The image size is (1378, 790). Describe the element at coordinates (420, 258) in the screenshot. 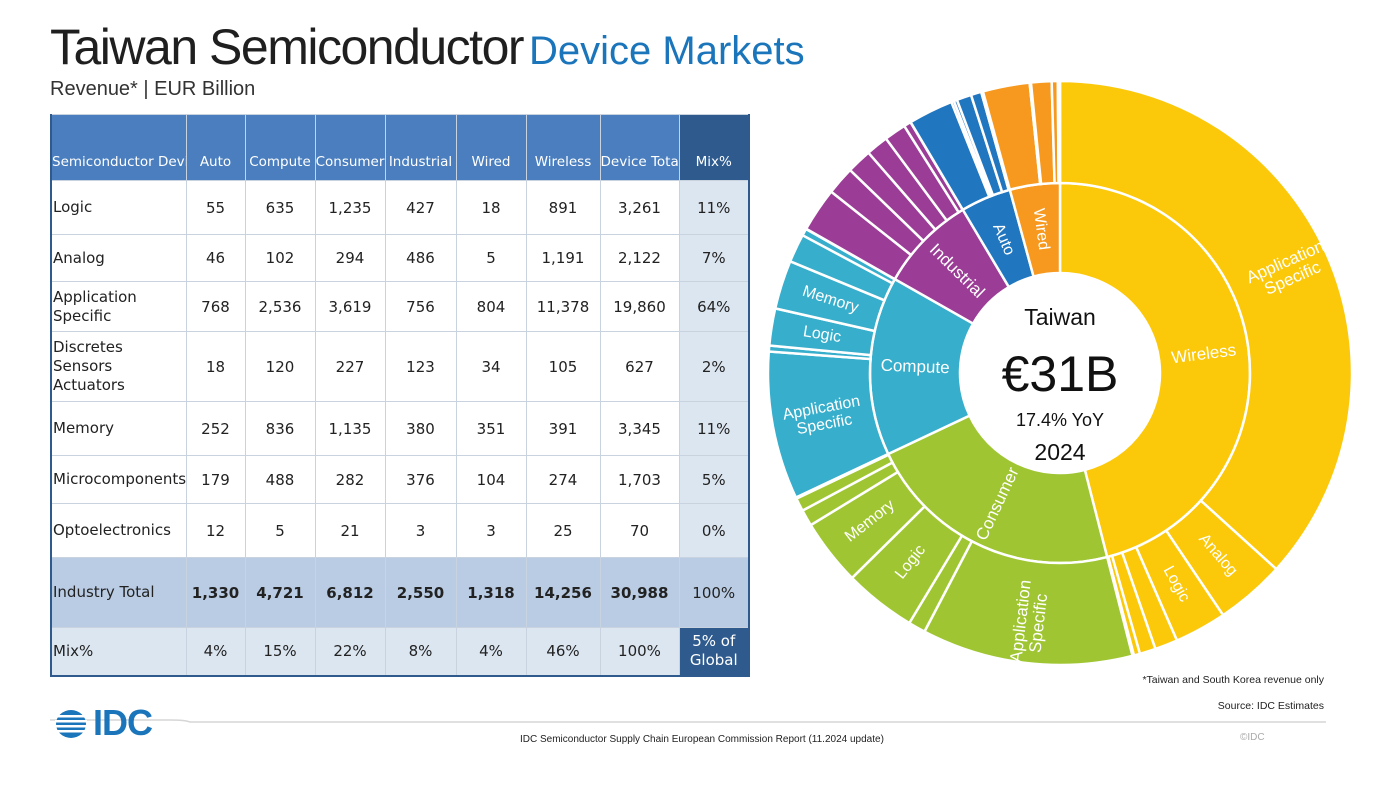

I see `table-cell: 486` at that location.